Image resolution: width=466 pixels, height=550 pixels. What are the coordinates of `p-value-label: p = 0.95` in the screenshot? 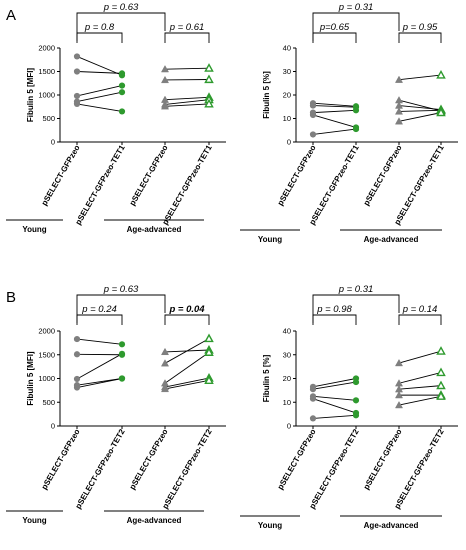 It's located at (420, 27).